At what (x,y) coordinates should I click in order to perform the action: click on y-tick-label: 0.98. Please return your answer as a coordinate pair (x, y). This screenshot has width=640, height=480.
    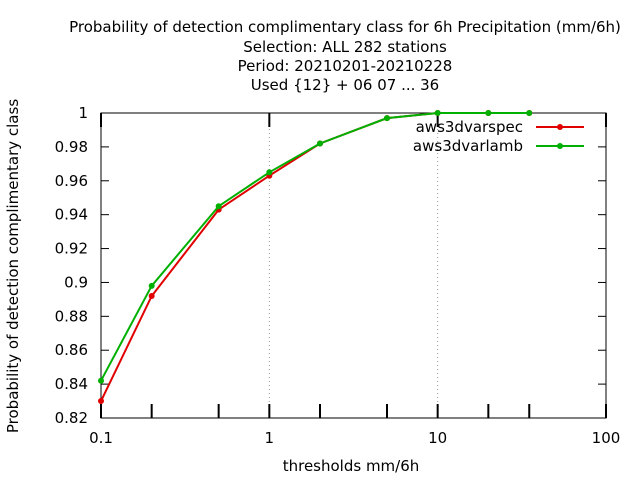
    Looking at the image, I should click on (71, 147).